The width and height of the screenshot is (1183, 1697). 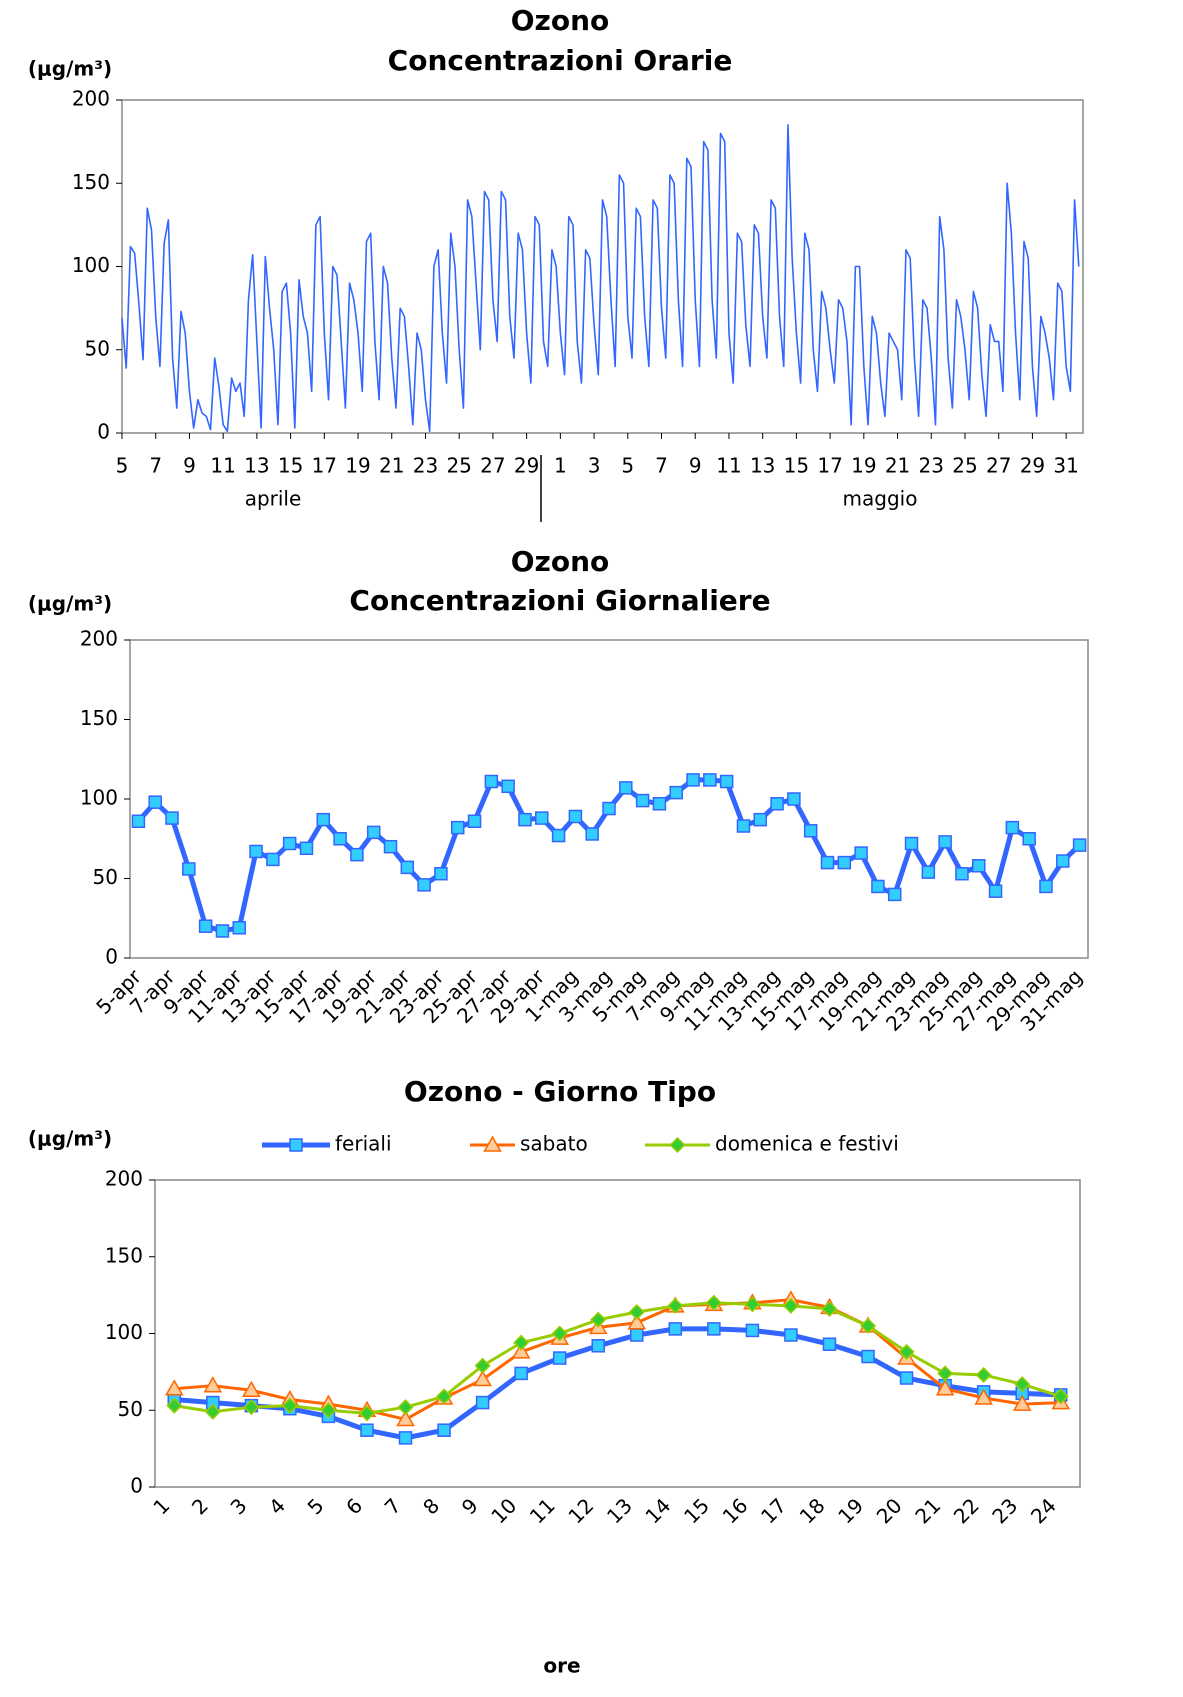 What do you see at coordinates (458, 466) in the screenshot?
I see `x-tick-label: 25` at bounding box center [458, 466].